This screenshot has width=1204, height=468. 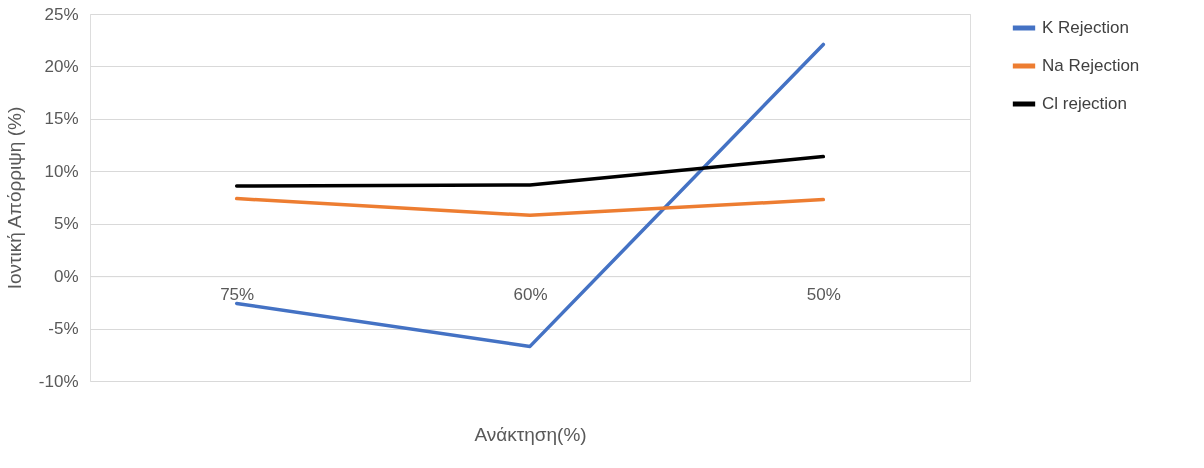 I want to click on x-tick-label: 75%, so click(x=237, y=294).